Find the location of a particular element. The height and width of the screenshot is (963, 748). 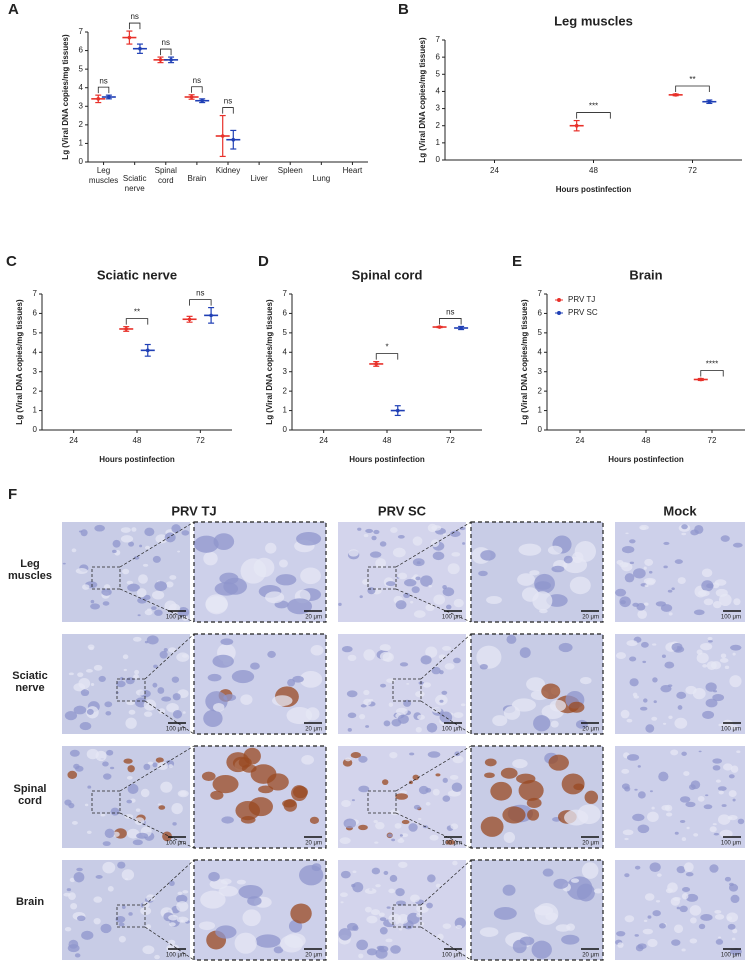

column-header: PRV SC is located at coordinates (402, 510).